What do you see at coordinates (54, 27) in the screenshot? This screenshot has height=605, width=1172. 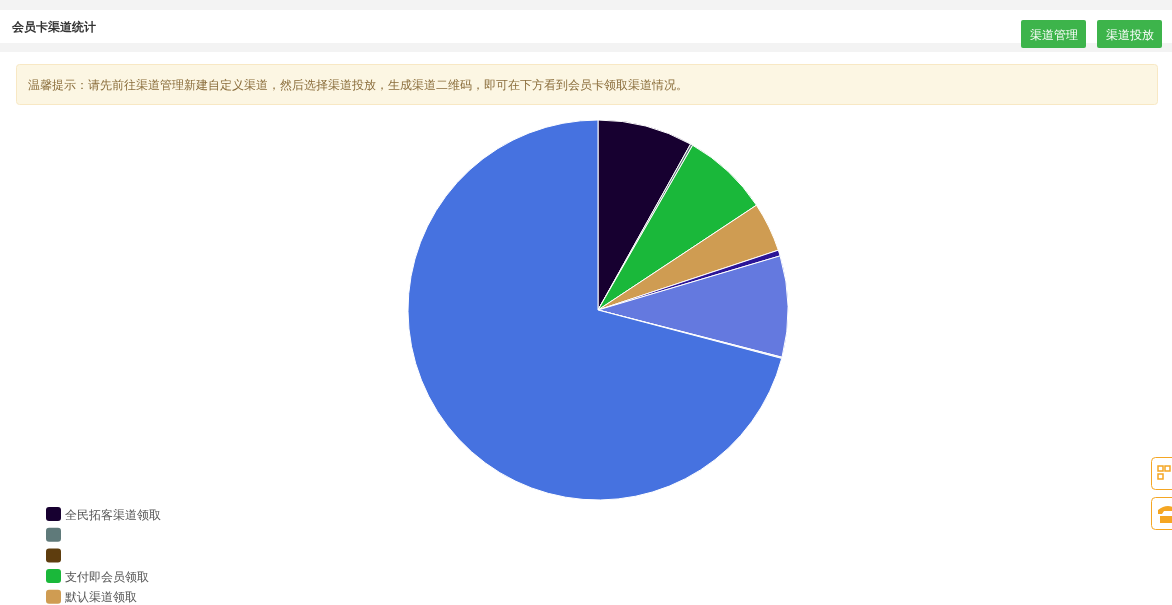 I see `chart-title: 会员卡渠道统计` at bounding box center [54, 27].